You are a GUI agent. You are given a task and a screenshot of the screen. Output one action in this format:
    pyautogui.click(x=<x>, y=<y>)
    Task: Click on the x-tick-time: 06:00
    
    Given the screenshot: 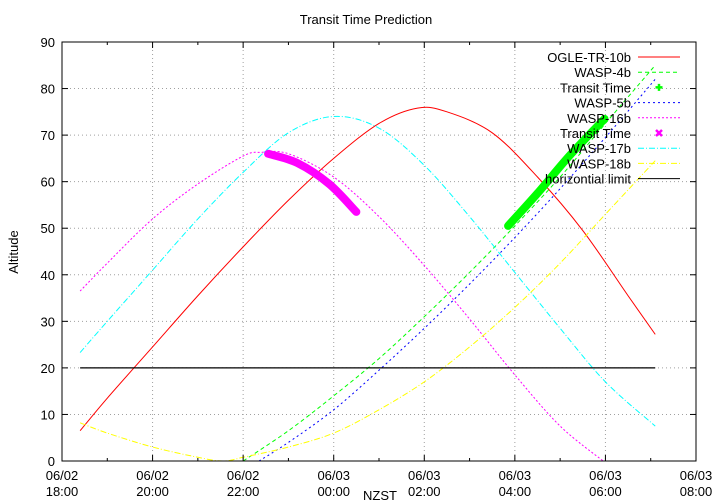 What is the action you would take?
    pyautogui.click(x=605, y=491)
    